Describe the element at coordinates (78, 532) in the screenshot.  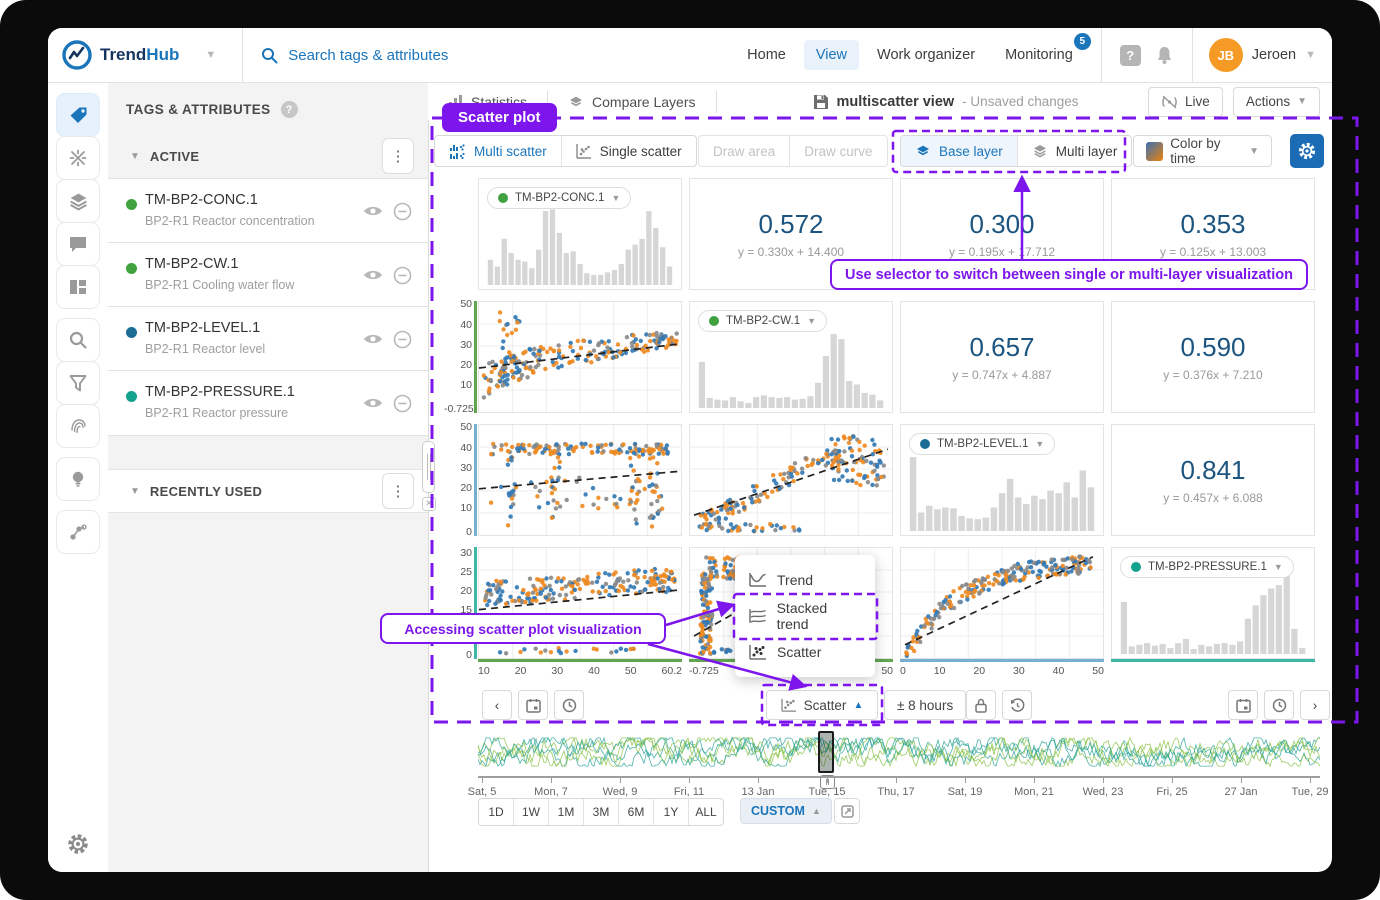
I see `sidebar-item-context` at that location.